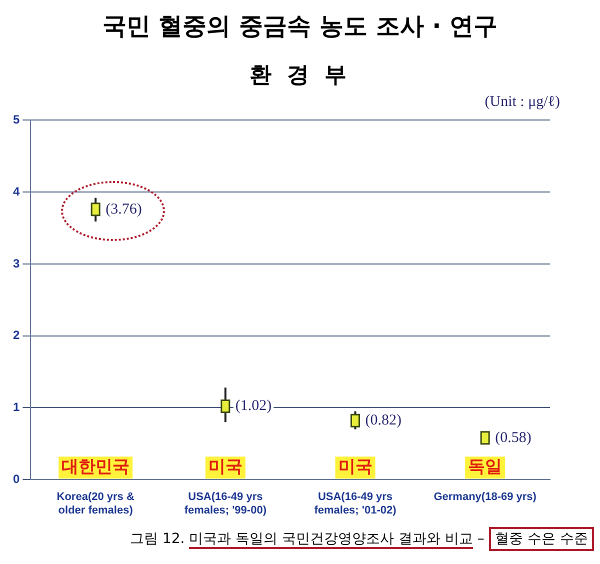 The width and height of the screenshot is (600, 564). What do you see at coordinates (355, 503) in the screenshot?
I see `x-tick-label: USA(16-49 yrs females; '01-02)` at bounding box center [355, 503].